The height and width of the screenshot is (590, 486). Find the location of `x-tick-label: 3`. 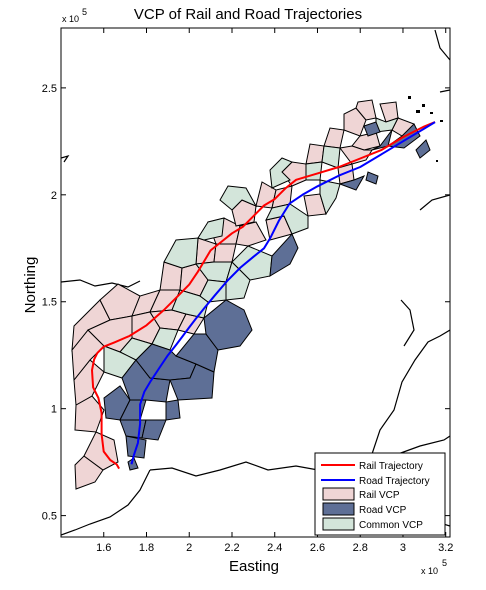

x-tick-label: 3 is located at coordinates (403, 548).